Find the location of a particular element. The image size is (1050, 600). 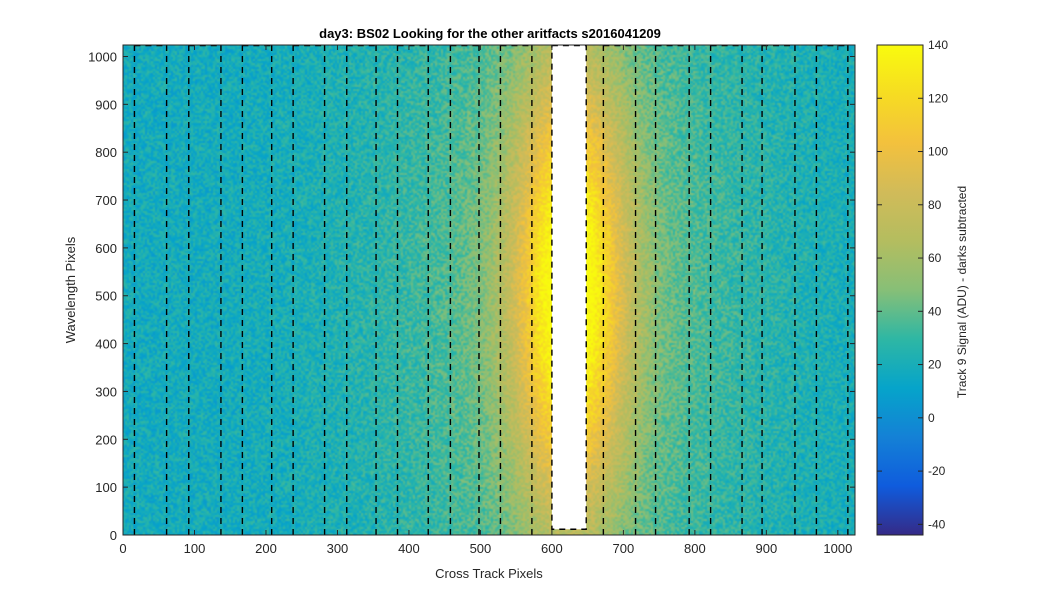

colorbar-tick-label: 20 is located at coordinates (935, 365).